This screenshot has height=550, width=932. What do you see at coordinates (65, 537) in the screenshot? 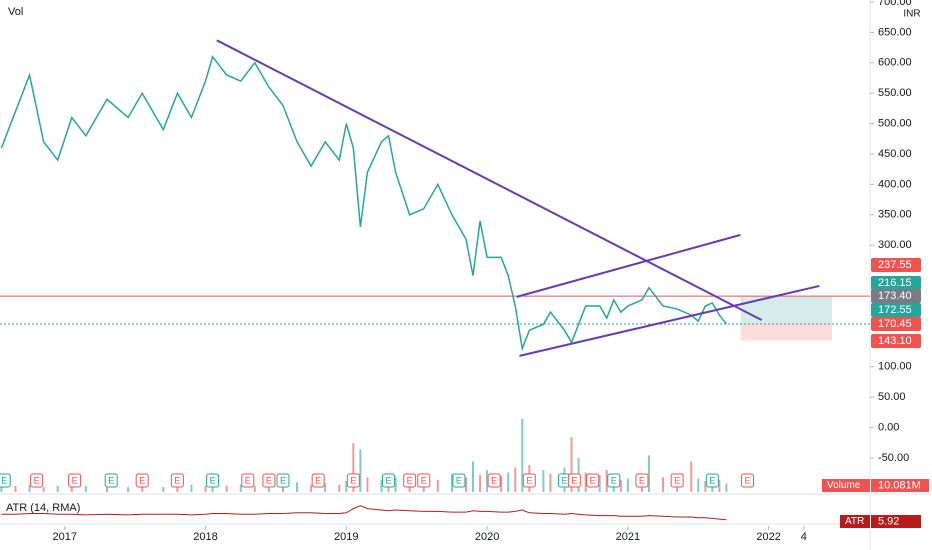
I see `x-tick-label: 2017` at bounding box center [65, 537].